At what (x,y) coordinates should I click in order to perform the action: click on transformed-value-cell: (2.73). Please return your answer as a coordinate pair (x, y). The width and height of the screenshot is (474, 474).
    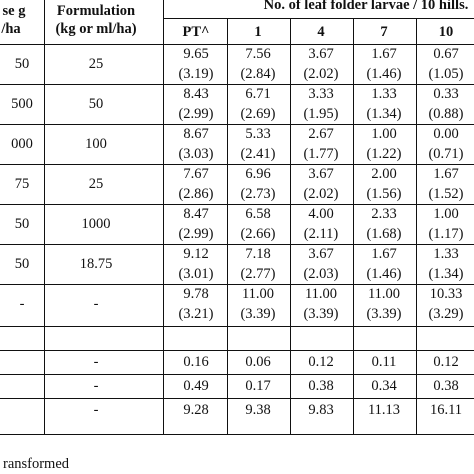
    Looking at the image, I should click on (258, 194).